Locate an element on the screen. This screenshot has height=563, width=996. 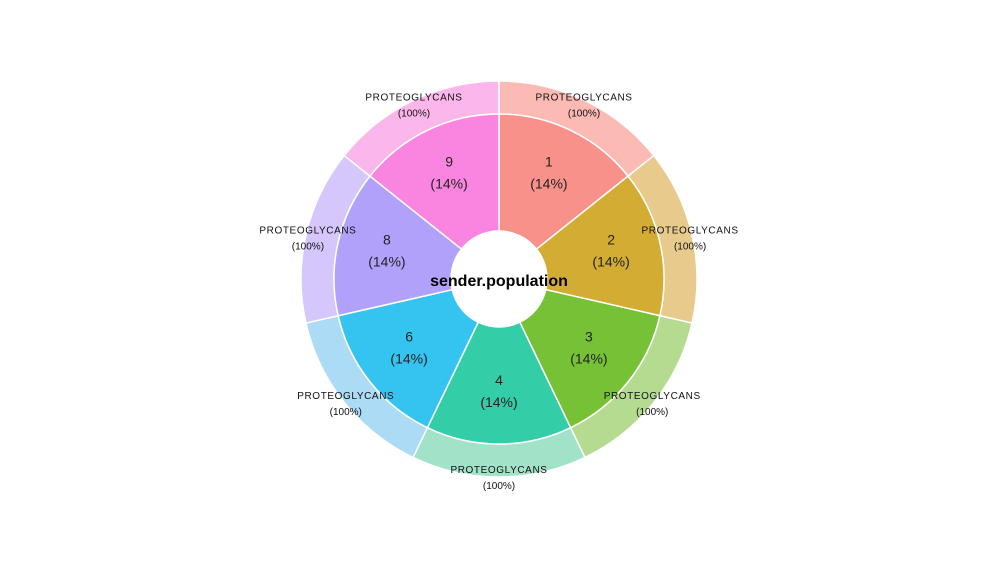
inner-slice-label: 4 is located at coordinates (499, 380).